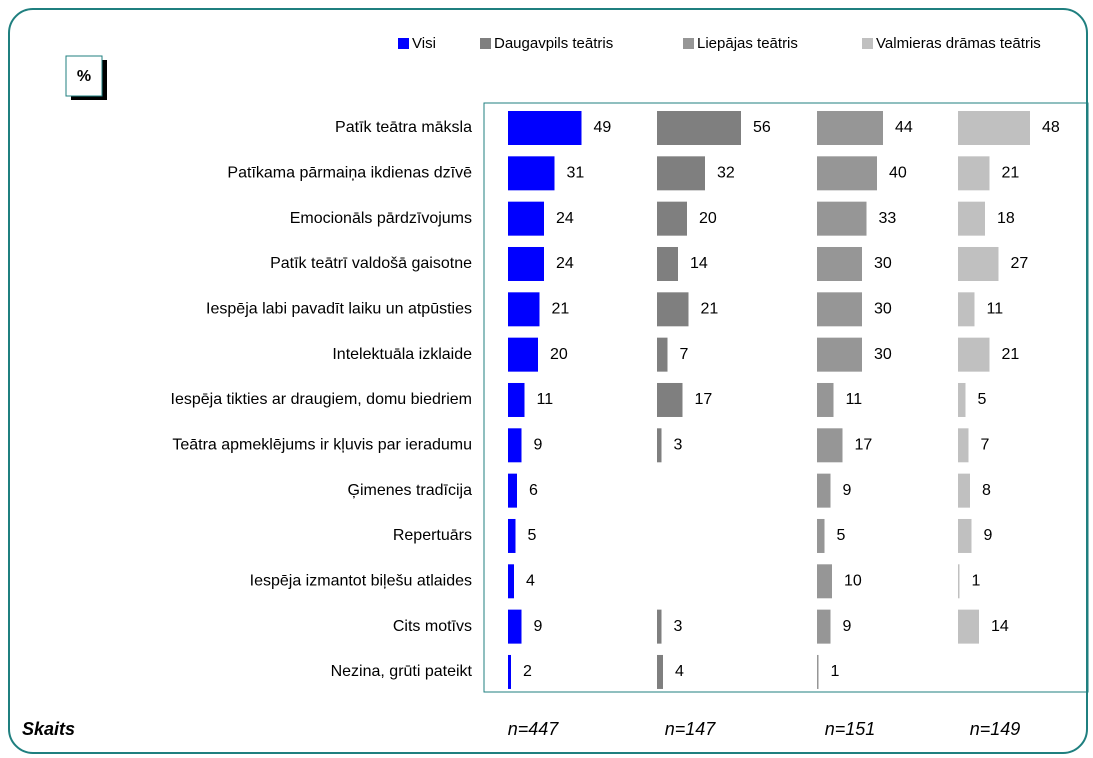 The width and height of the screenshot is (1093, 758). I want to click on category-label: Patīkama pārmaiņa ikdienas dzīvē, so click(349, 173).